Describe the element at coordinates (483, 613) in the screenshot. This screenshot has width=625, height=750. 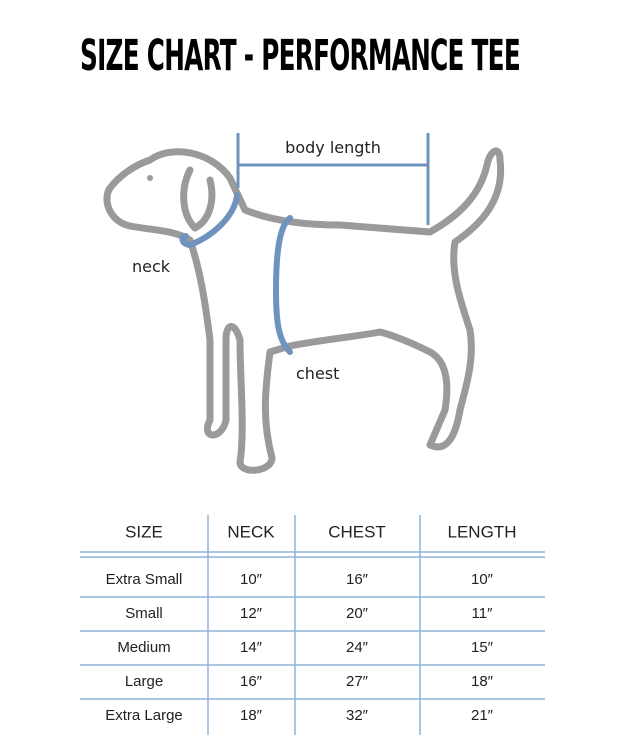
I see `table-cell: 11″` at that location.